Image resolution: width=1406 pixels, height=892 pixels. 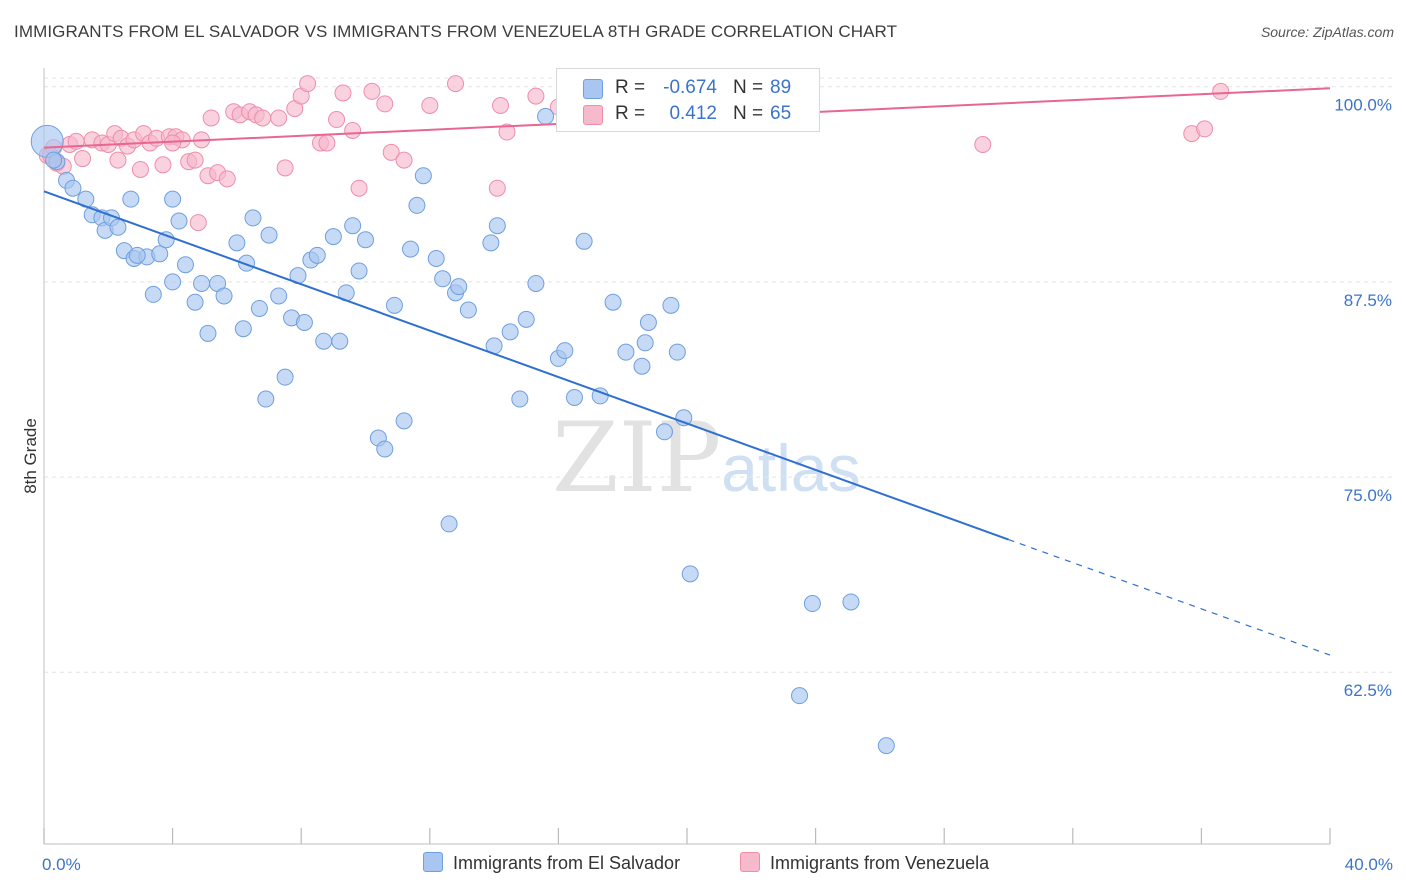 I want to click on y-tick-label: 62.5%, so click(x=1368, y=690).